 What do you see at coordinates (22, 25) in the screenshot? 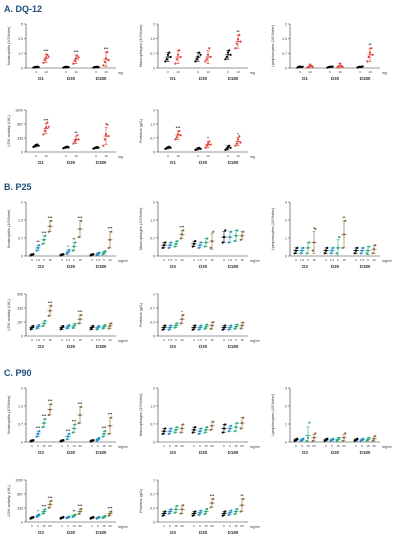
I see `y-tick-label: 5` at bounding box center [22, 25].